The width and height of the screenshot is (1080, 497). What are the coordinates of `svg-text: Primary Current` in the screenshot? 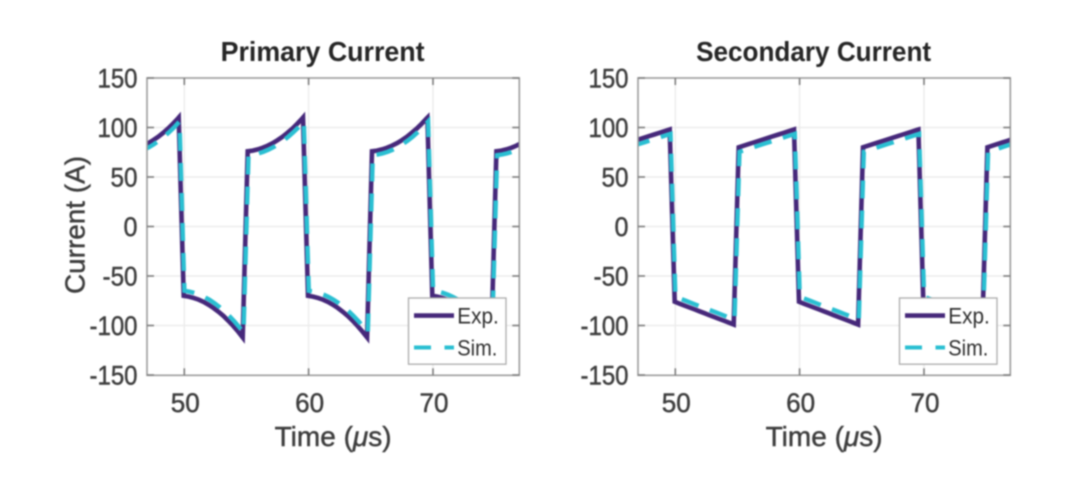 It's located at (323, 51).